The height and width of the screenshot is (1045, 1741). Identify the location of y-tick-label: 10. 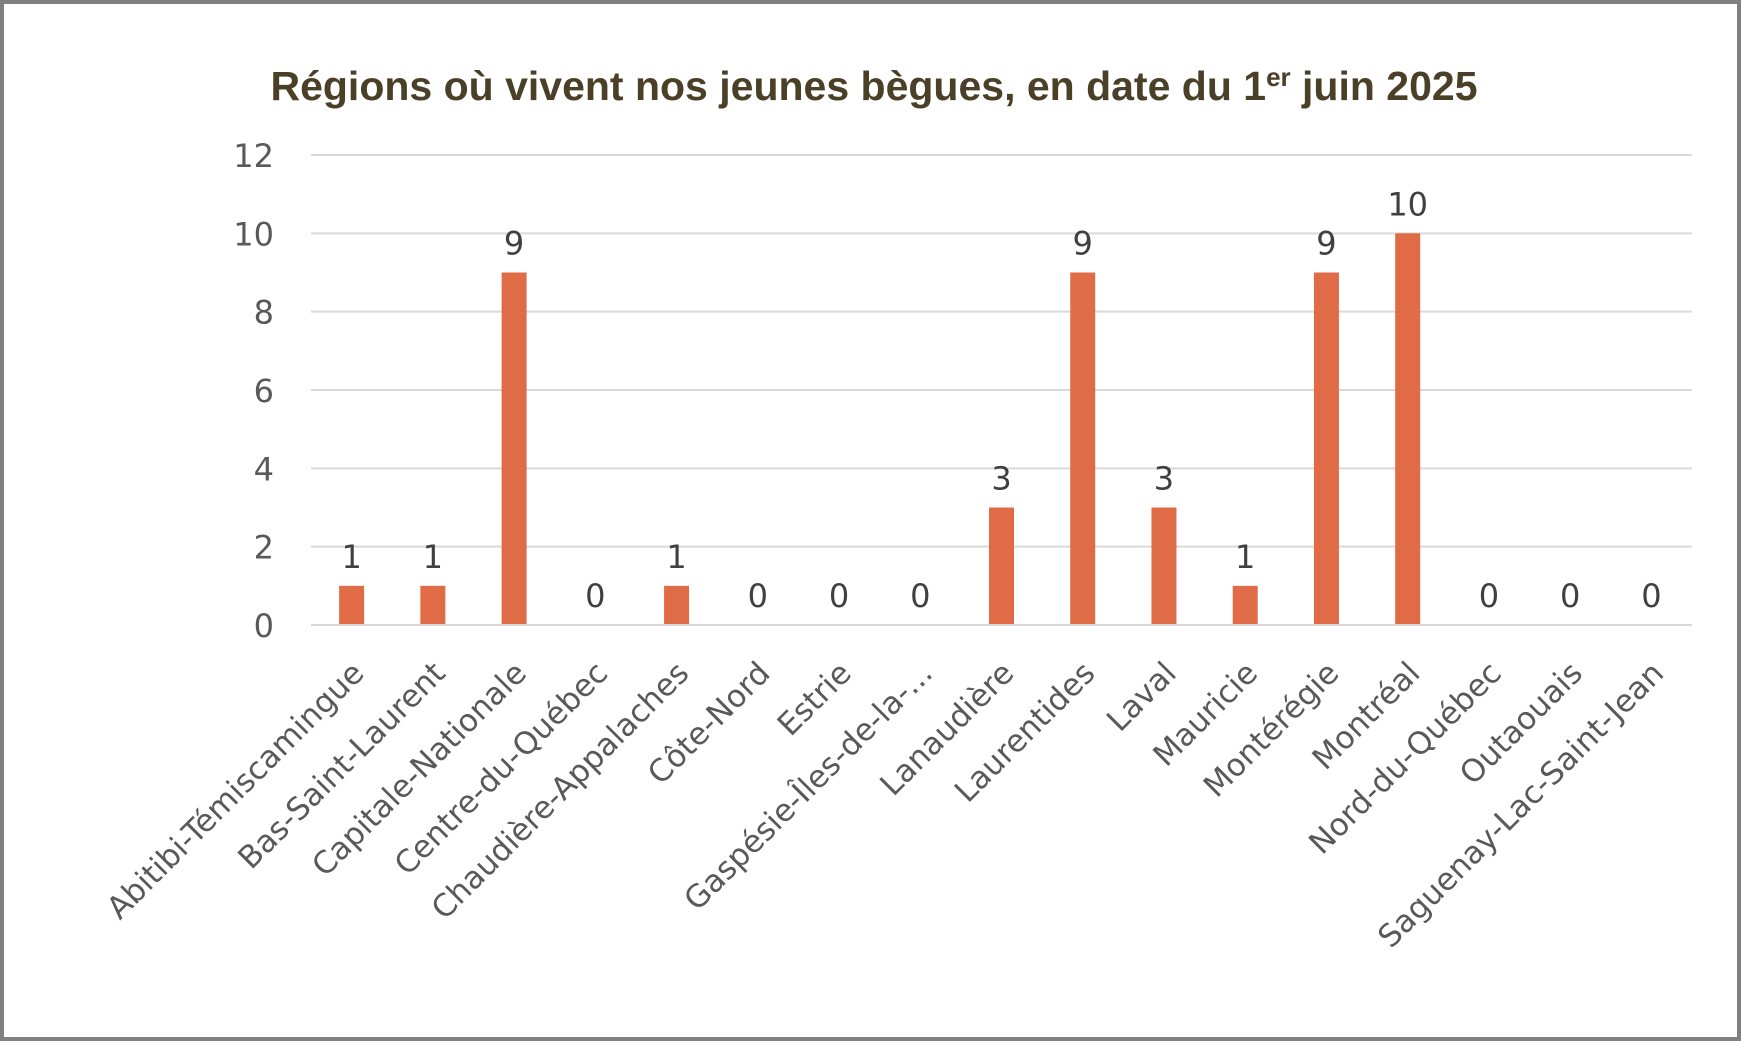
(253, 234).